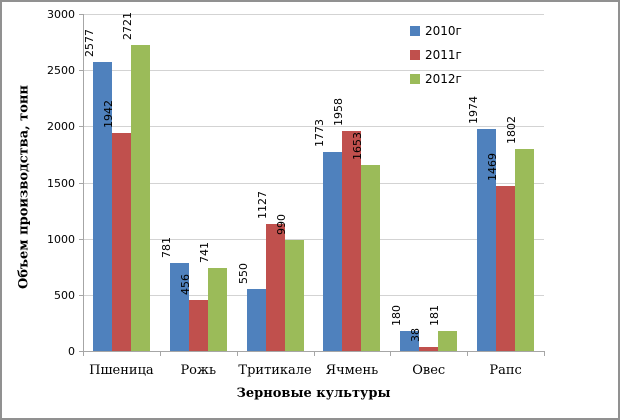  What do you see at coordinates (108, 114) in the screenshot?
I see `bar-value-label-2011г-Пшеница: 1942` at bounding box center [108, 114].